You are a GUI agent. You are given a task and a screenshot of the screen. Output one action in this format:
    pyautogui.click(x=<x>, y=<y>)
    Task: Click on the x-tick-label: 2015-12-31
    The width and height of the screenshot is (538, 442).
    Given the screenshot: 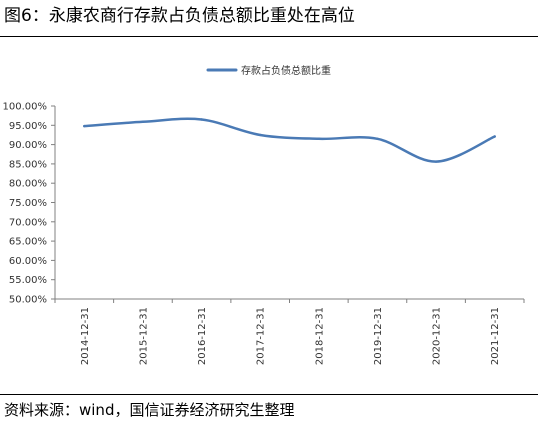 What is the action you would take?
    pyautogui.click(x=143, y=336)
    